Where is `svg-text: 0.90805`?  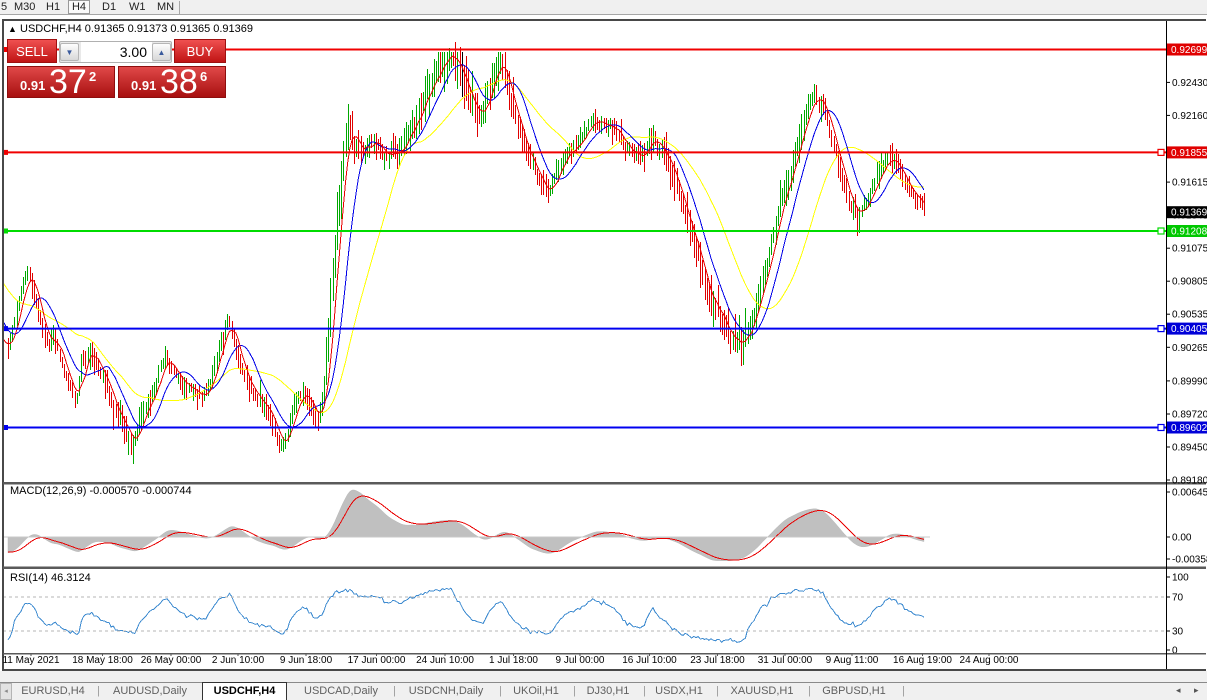 svg-text: 0.90805 is located at coordinates (1189, 282).